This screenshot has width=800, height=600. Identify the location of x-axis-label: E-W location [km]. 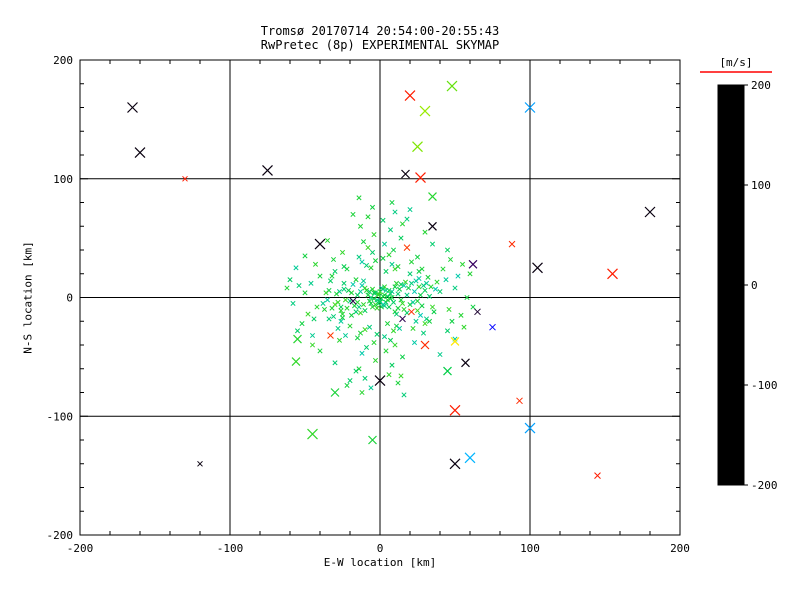
(380, 562).